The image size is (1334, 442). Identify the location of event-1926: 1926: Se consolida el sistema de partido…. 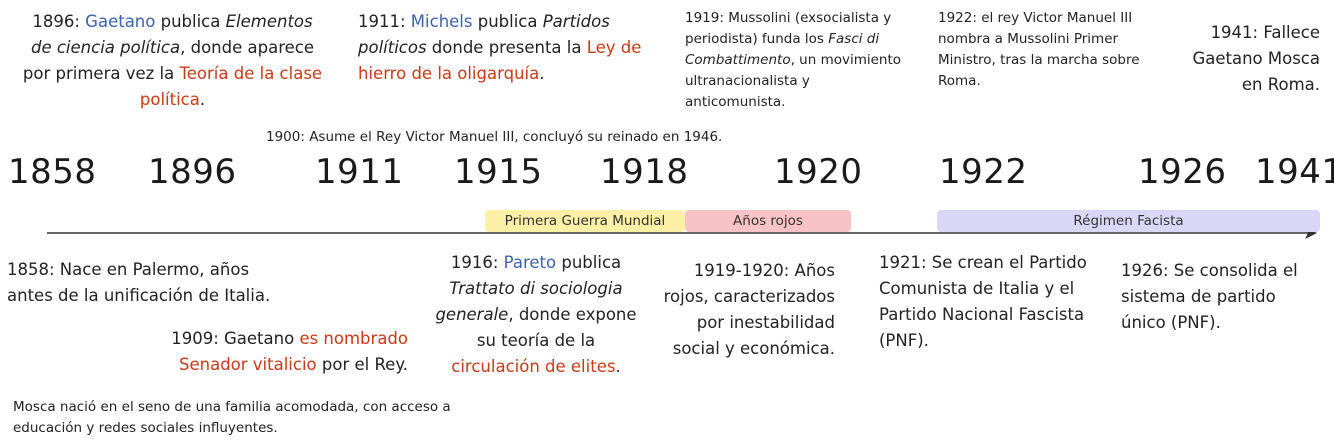
(1209, 296).